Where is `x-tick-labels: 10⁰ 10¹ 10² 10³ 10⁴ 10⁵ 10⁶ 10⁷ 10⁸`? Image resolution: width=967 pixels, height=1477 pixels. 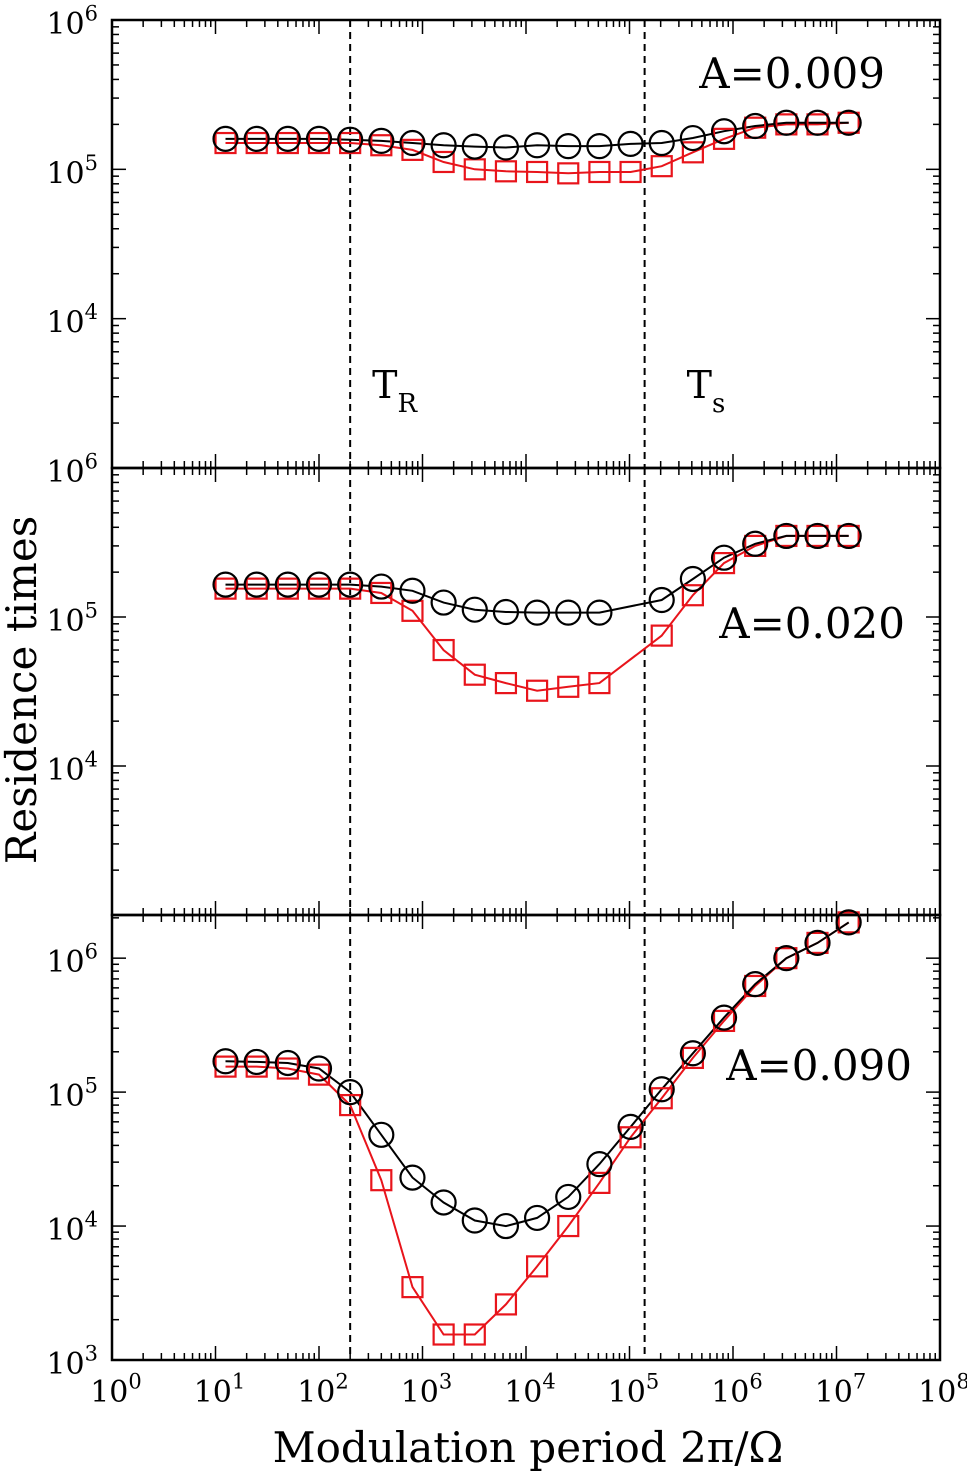 x-tick-labels: 10⁰ 10¹ 10² 10³ 10⁴ 10⁵ 10⁶ 10⁷ 10⁸ is located at coordinates (528, 1390).